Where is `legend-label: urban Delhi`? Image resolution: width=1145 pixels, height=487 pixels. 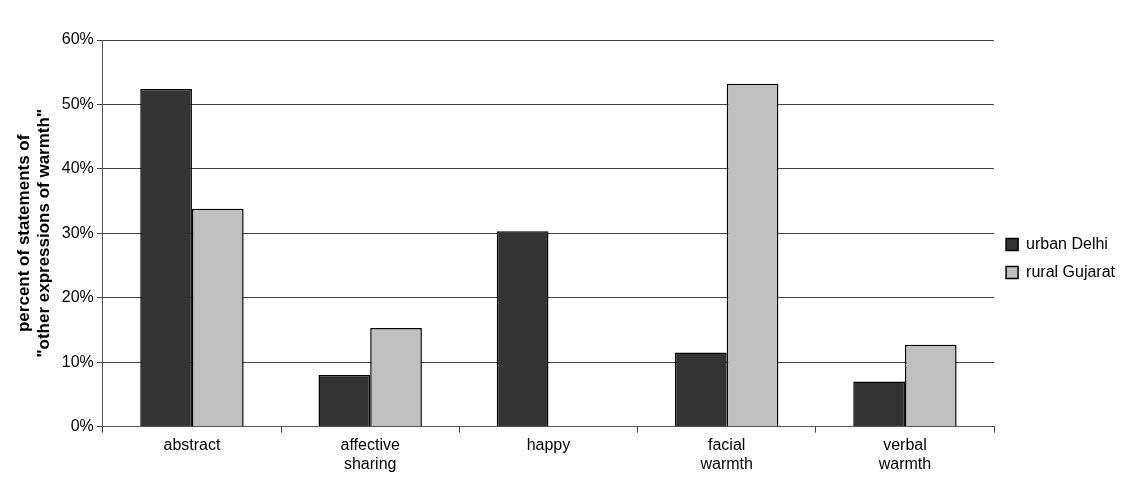
legend-label: urban Delhi is located at coordinates (1067, 243).